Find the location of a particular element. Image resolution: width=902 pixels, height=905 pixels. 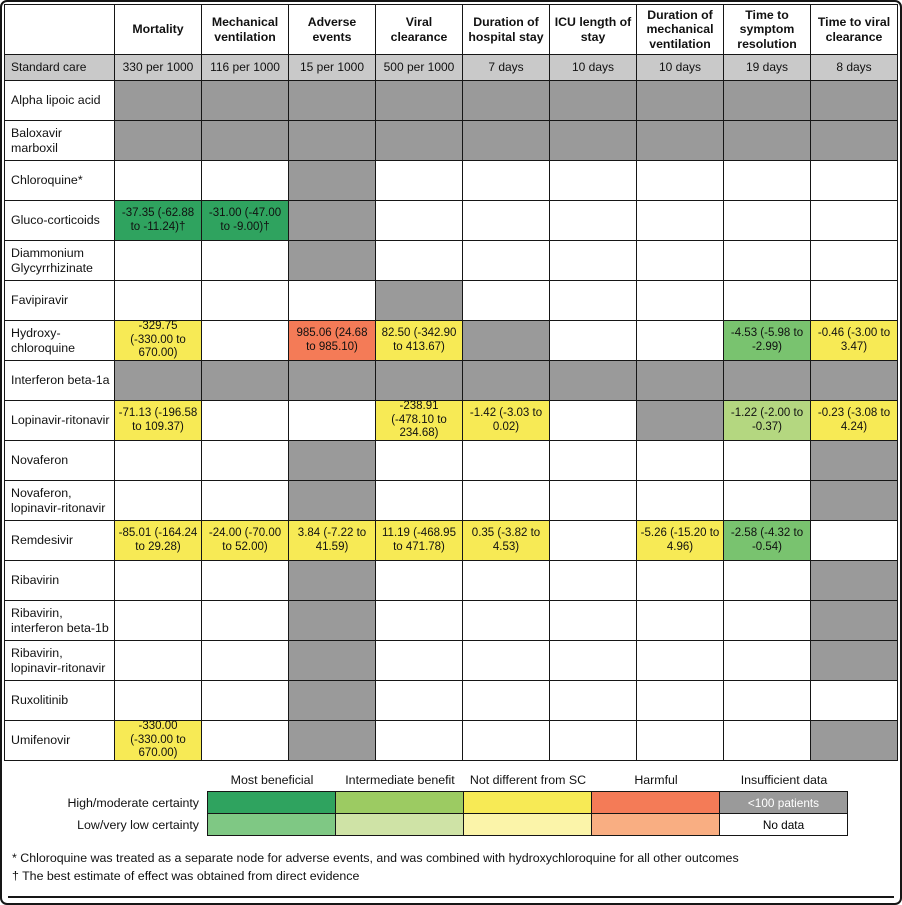

standard-care-value: 500 per 1000 is located at coordinates (419, 68).